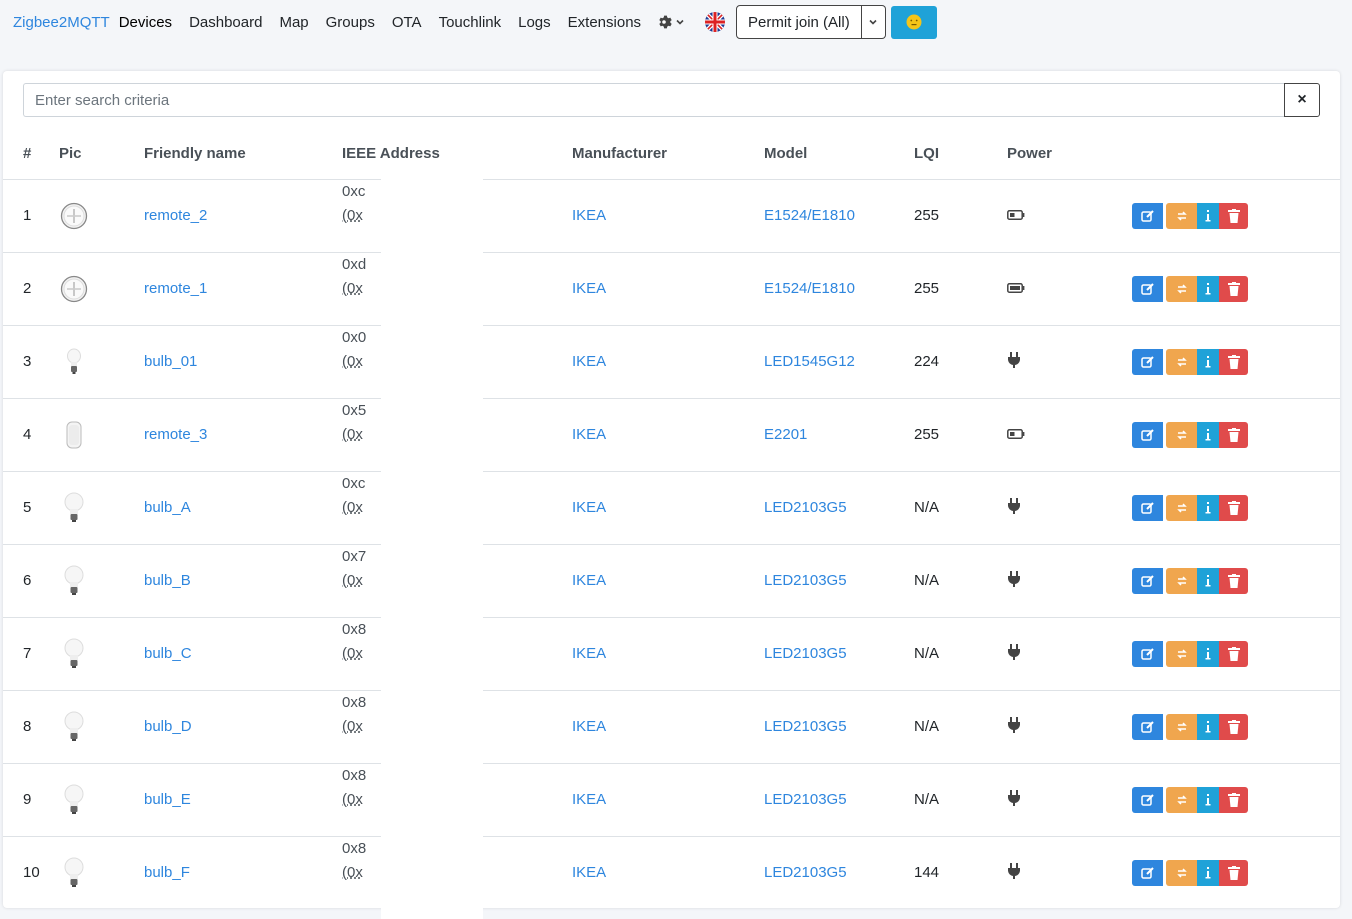  What do you see at coordinates (604, 22) in the screenshot?
I see `nav-extensions: Extensions` at bounding box center [604, 22].